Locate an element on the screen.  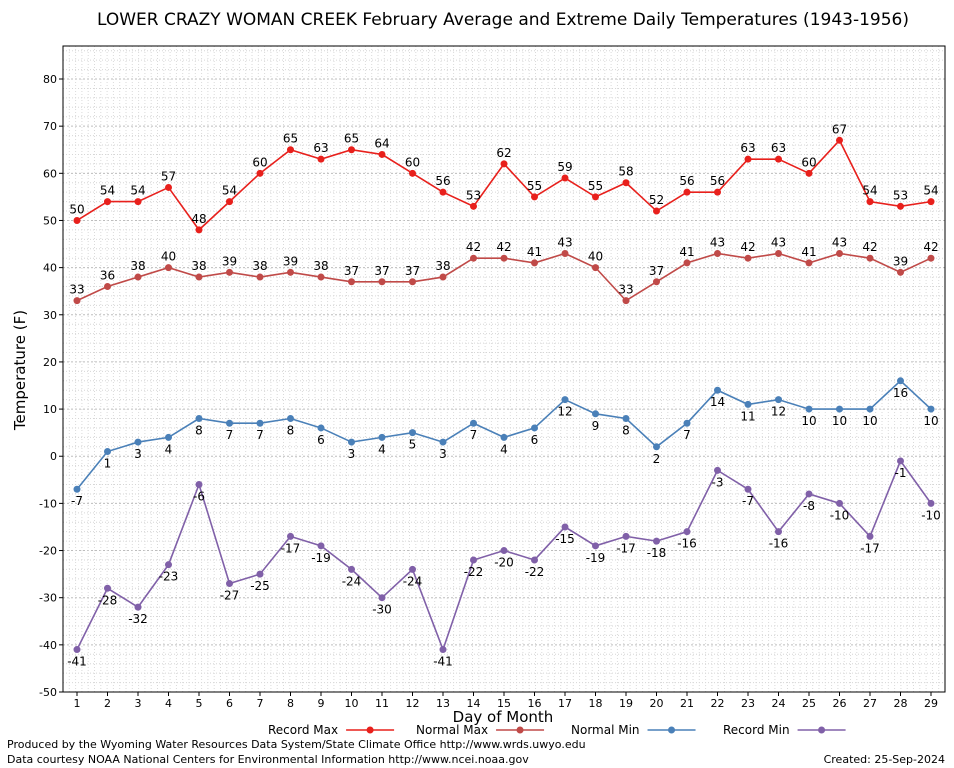
x-tick-label: 19 is located at coordinates (626, 703).